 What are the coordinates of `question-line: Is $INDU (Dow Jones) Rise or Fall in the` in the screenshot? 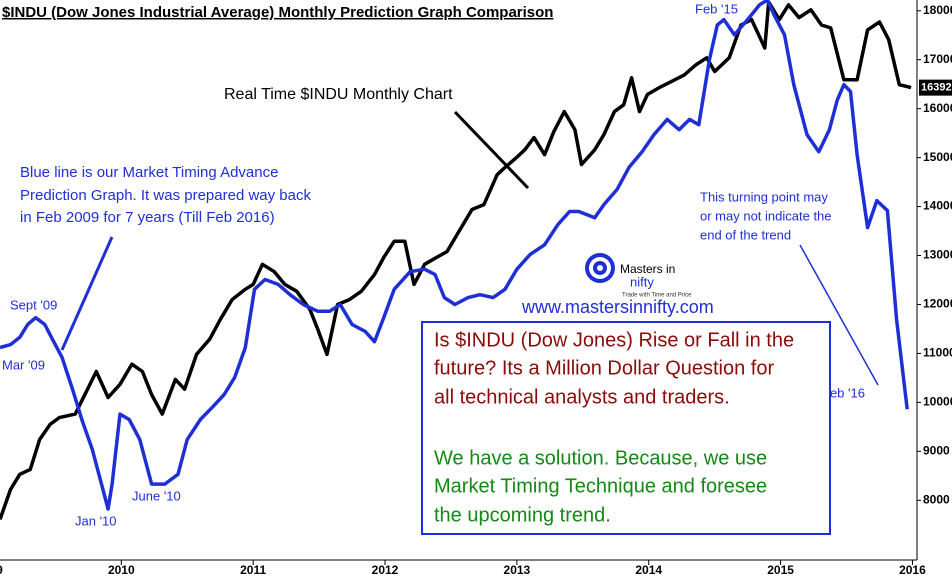 It's located at (614, 340).